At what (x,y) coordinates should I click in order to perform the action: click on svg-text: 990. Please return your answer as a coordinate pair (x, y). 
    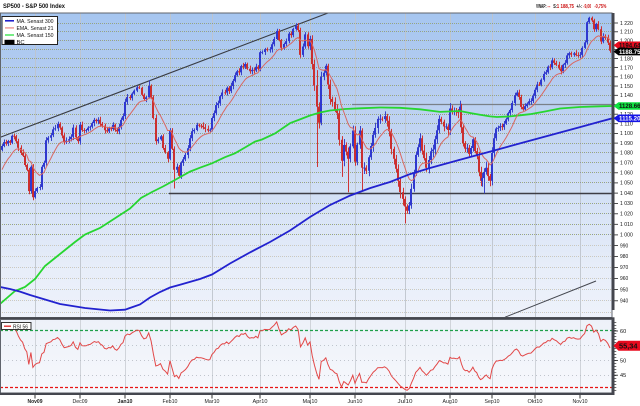
    Looking at the image, I should click on (624, 246).